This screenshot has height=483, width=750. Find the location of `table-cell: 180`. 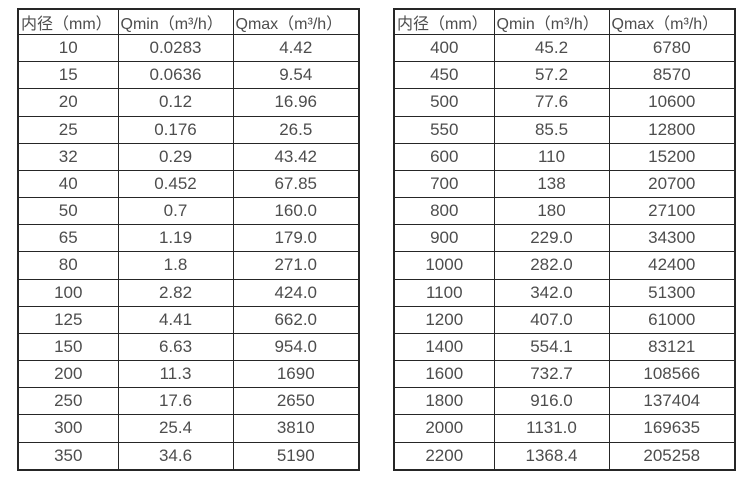

table-cell: 180 is located at coordinates (551, 211).